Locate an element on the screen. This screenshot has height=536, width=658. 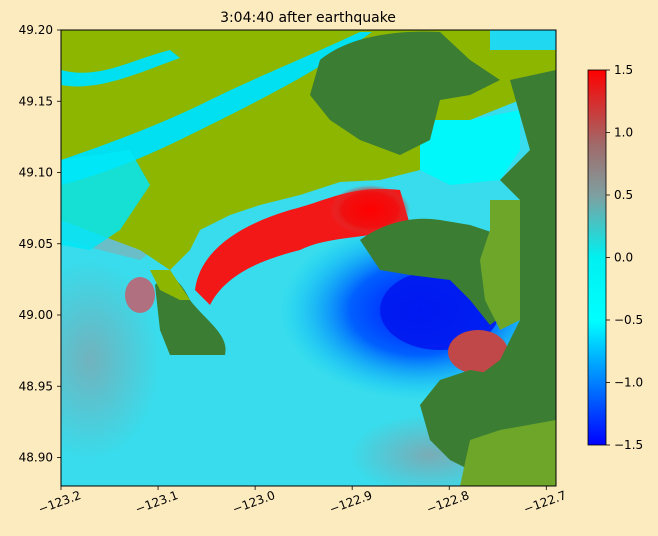
chart-title: 3:04:40 after earthquake is located at coordinates (308, 18).